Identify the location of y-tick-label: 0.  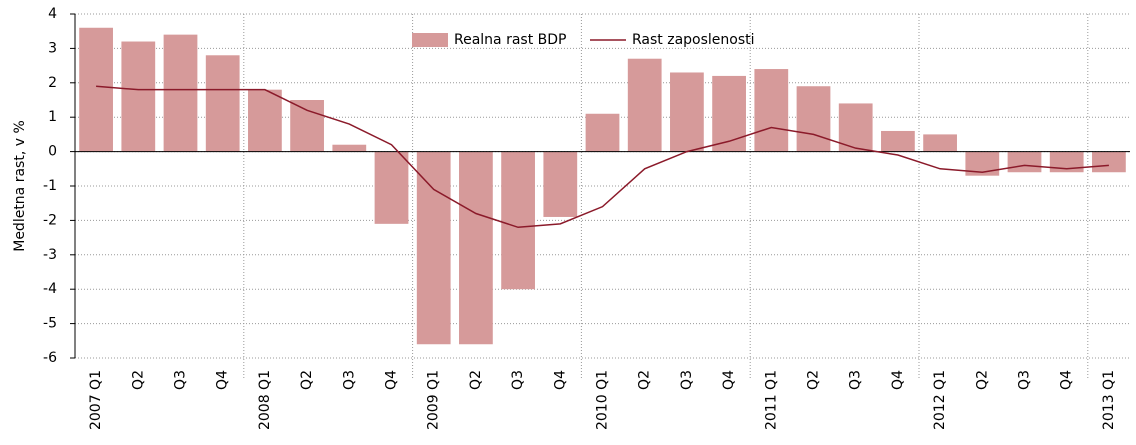
(52, 152).